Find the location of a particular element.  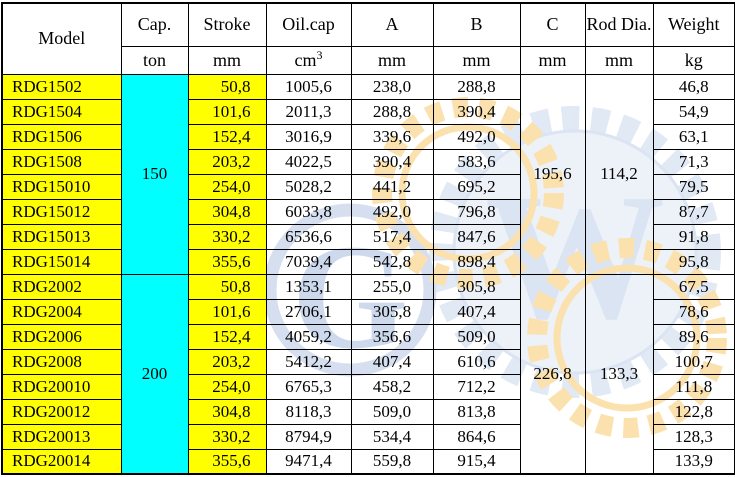

col-header-oil-cap: Oil.cap is located at coordinates (308, 24).